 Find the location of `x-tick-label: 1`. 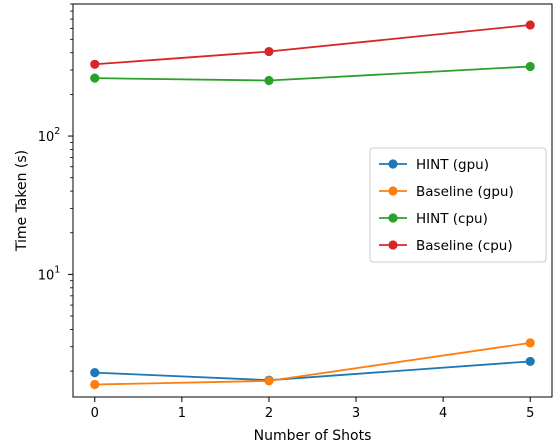

x-tick-label: 1 is located at coordinates (182, 413).